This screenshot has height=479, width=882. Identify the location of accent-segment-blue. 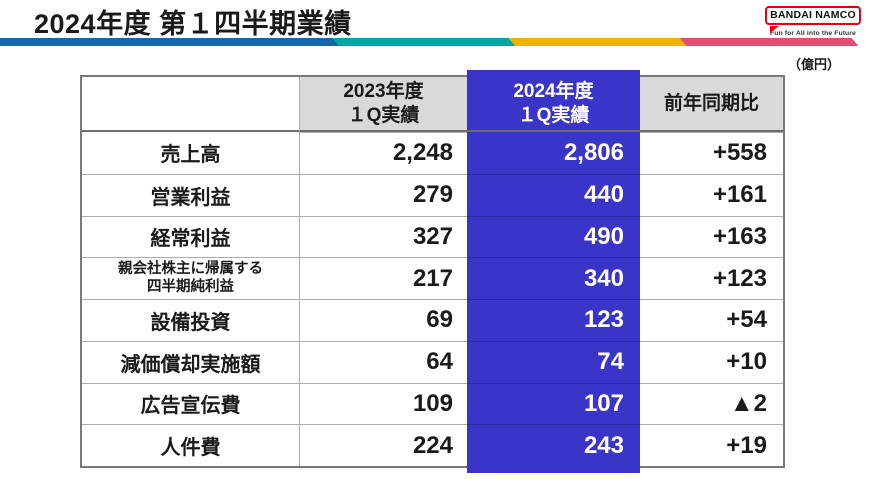
(170, 42).